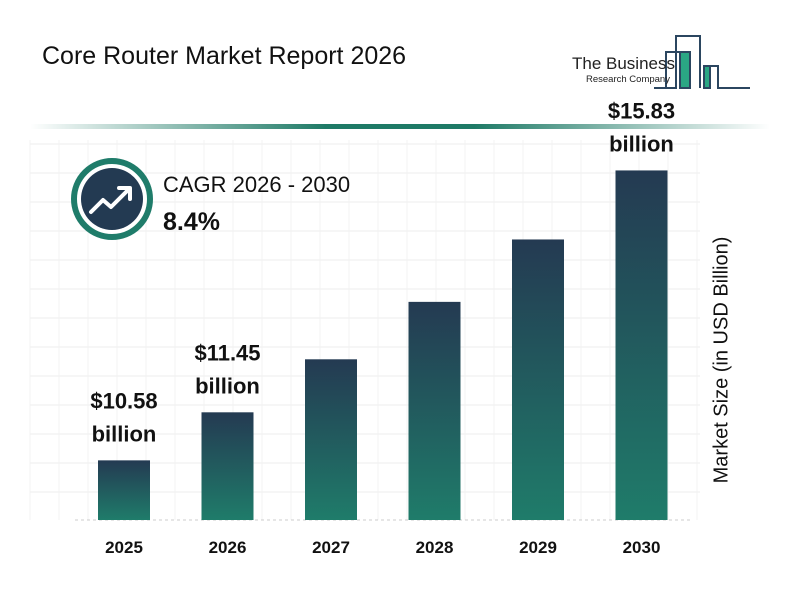 The height and width of the screenshot is (600, 800). I want to click on company-logo: The Business Research Company, so click(663, 62).